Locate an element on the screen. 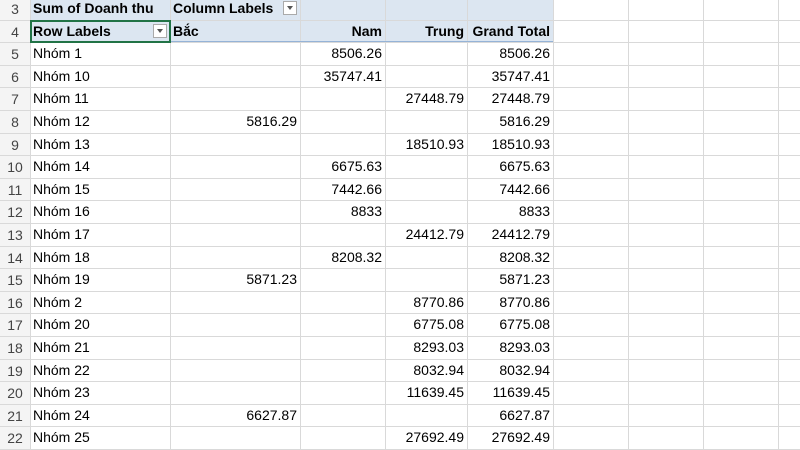 The height and width of the screenshot is (450, 800). row-label: Nhóm 25 is located at coordinates (61, 437).